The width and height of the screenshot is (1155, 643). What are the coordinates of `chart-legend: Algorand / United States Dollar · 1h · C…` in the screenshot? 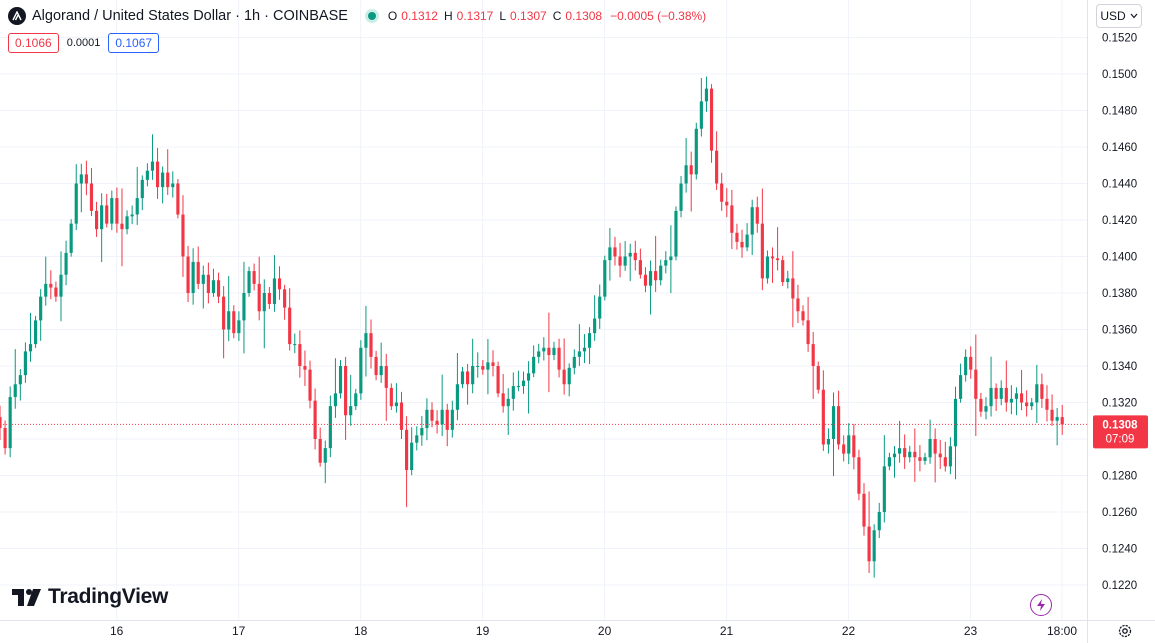 It's located at (357, 16).